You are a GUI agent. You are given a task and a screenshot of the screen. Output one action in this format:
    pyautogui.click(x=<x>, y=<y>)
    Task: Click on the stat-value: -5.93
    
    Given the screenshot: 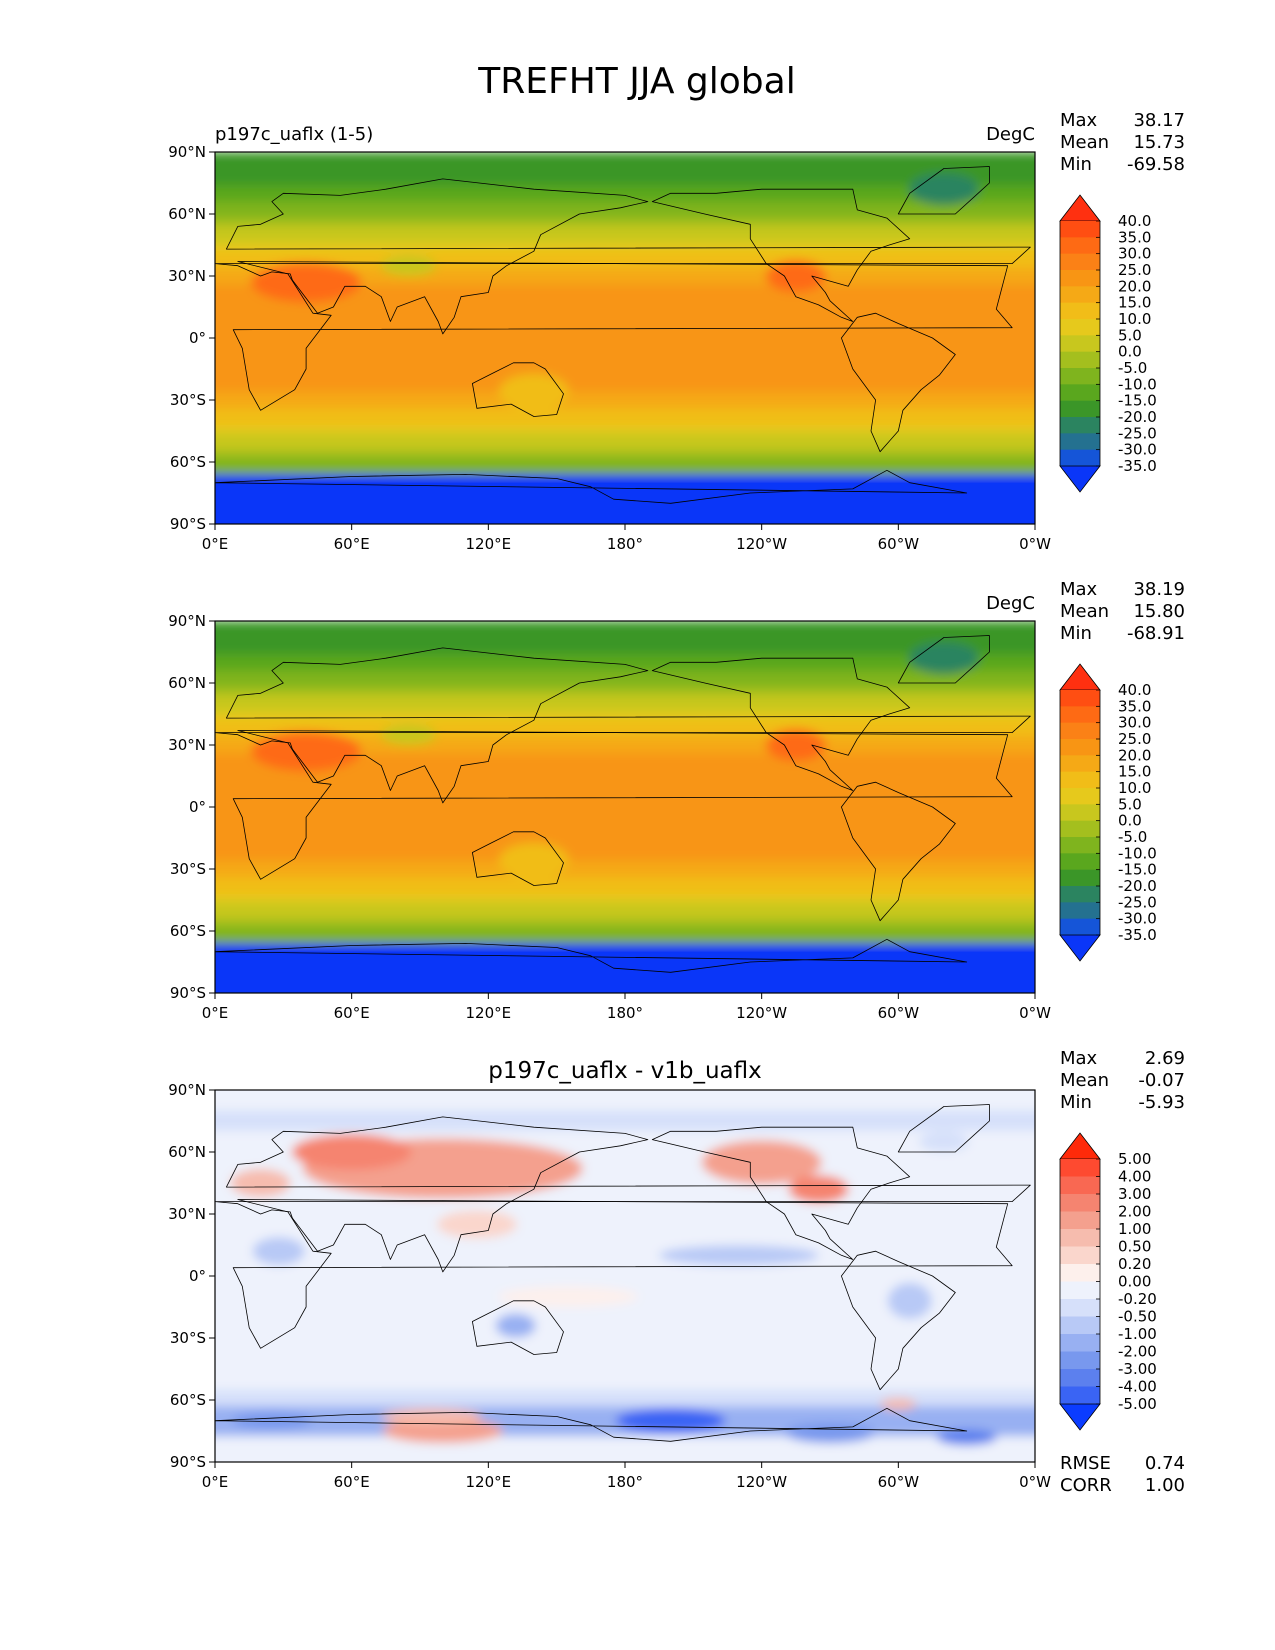 What is the action you would take?
    pyautogui.click(x=1161, y=1102)
    